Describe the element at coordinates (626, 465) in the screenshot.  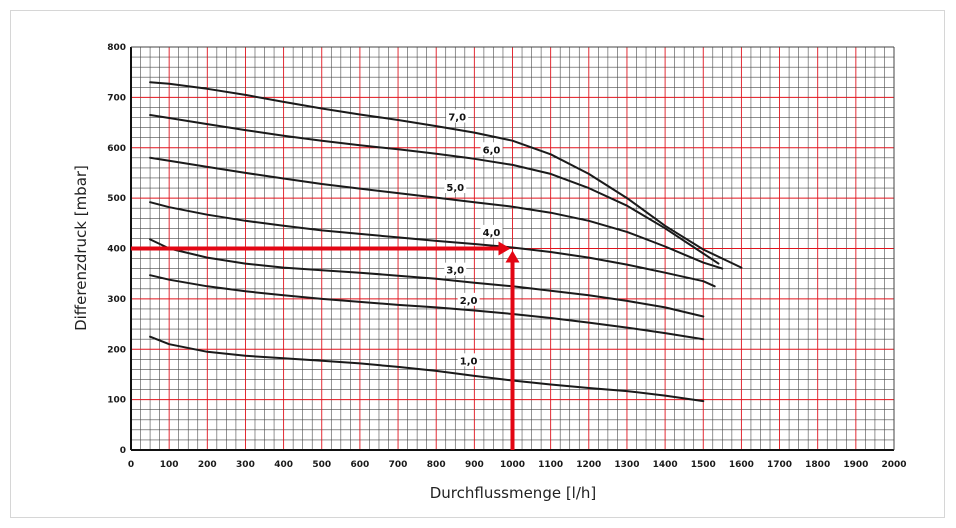
I see `x-tick-label: 1300` at that location.